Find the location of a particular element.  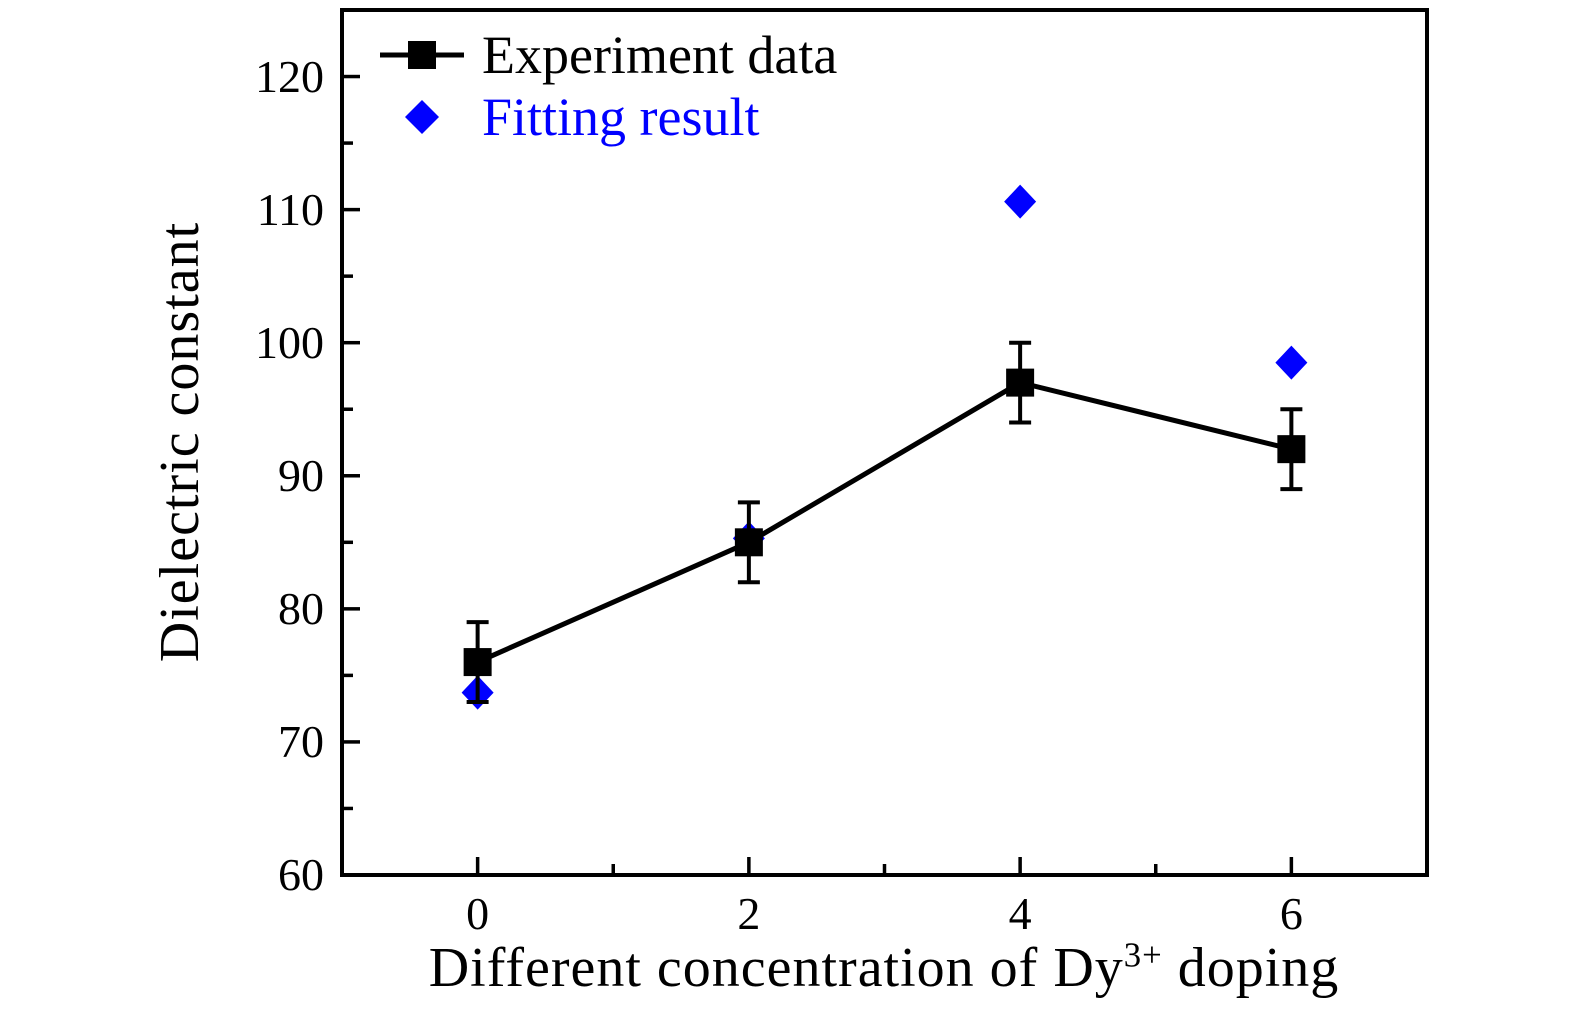

legend-item-fitting: Fitting result is located at coordinates (607, 117).